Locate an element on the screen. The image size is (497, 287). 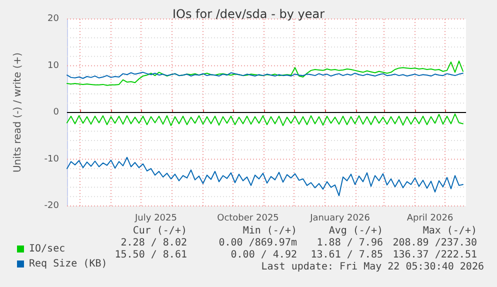
text: Avg (-/+) is located at coordinates (355, 231).